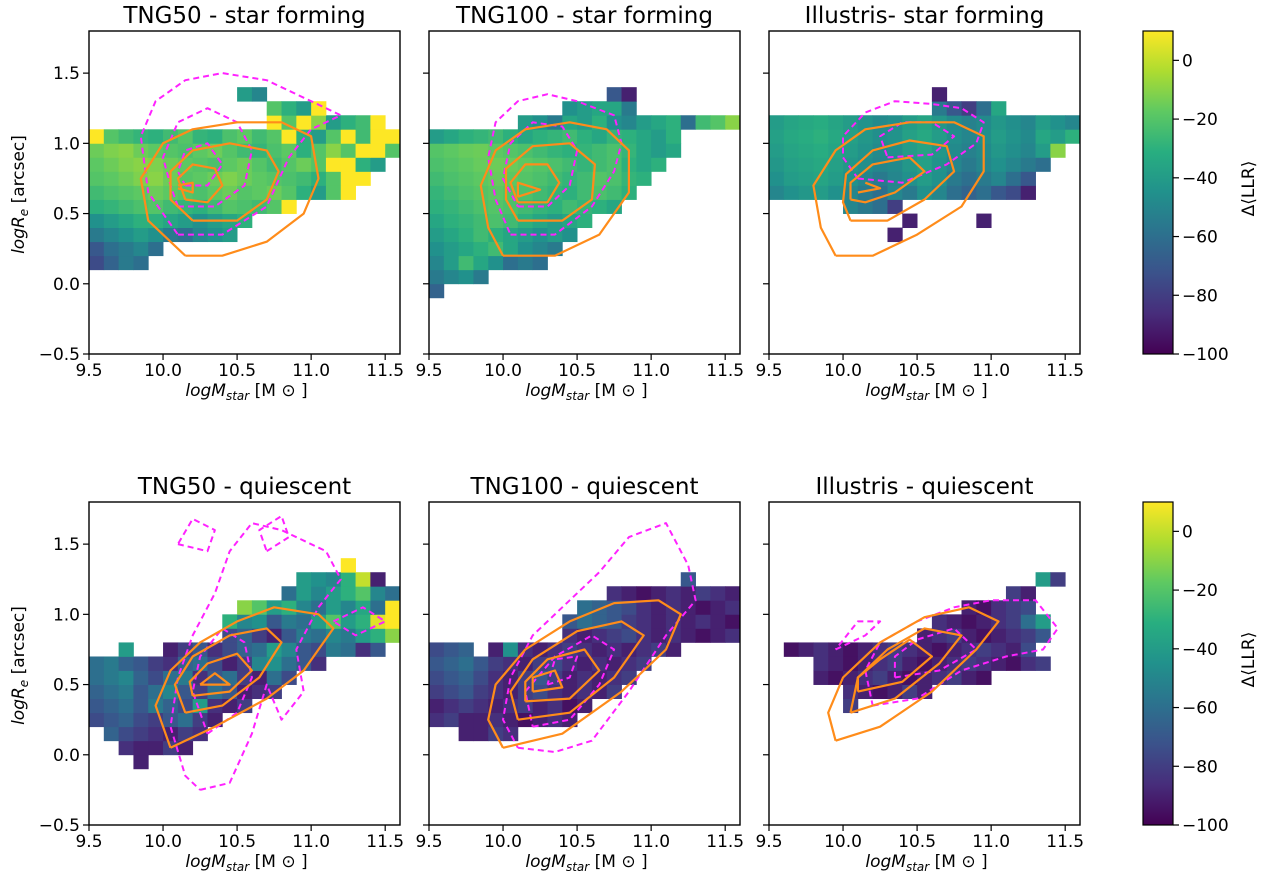  What do you see at coordinates (1158, 663) in the screenshot?
I see `colorbar-gradient` at bounding box center [1158, 663].